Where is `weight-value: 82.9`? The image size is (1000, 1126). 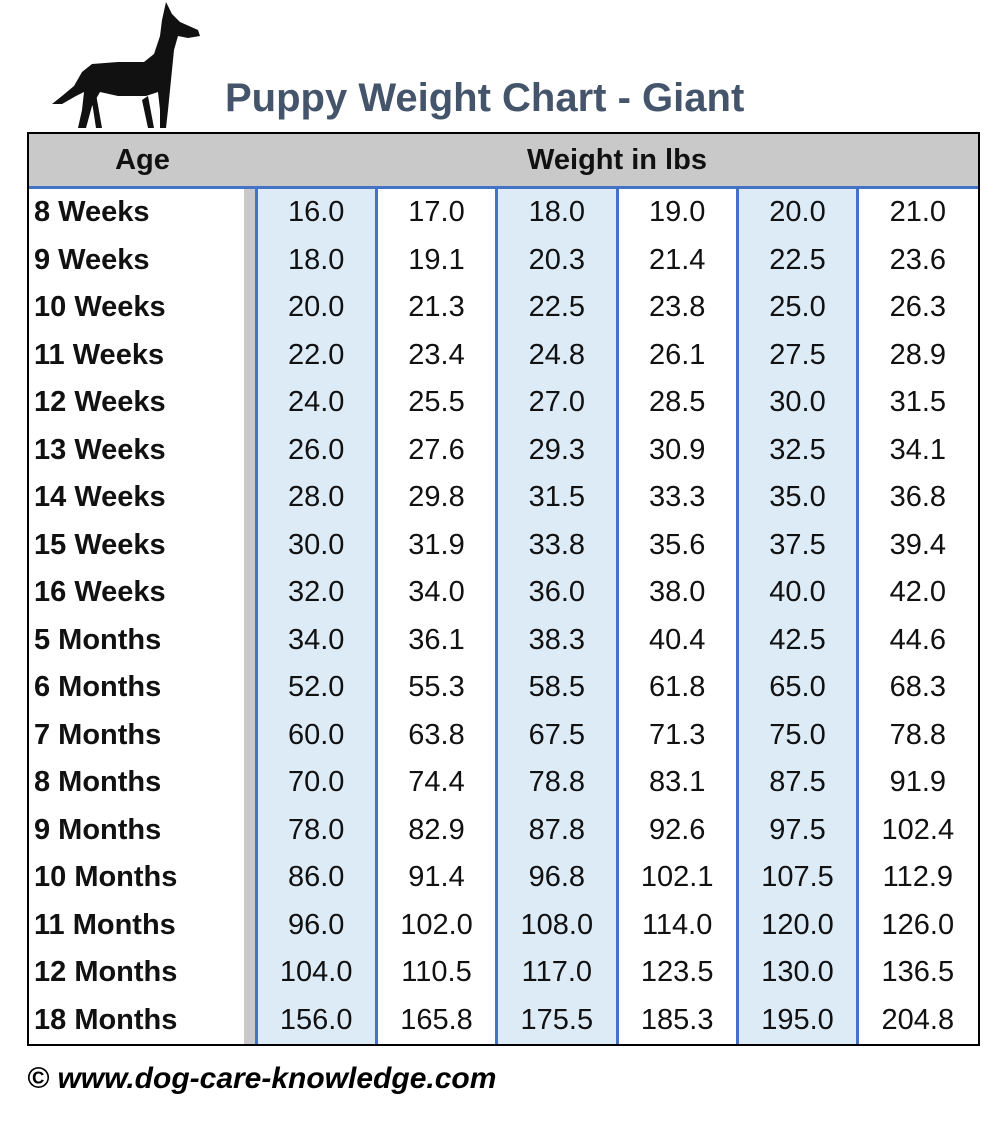
weight-value: 82.9 is located at coordinates (436, 829).